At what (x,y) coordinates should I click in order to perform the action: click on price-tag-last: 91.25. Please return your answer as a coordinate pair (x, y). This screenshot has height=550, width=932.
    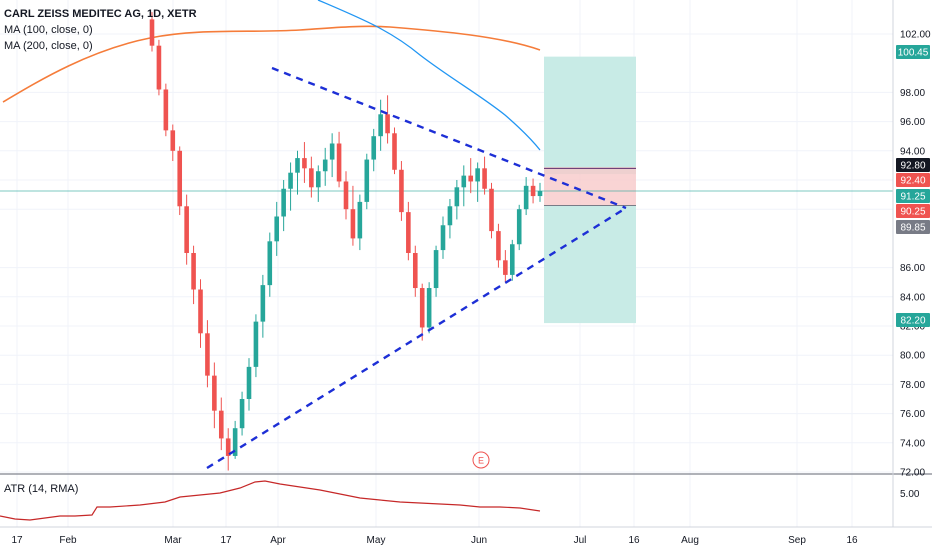
    Looking at the image, I should click on (913, 196).